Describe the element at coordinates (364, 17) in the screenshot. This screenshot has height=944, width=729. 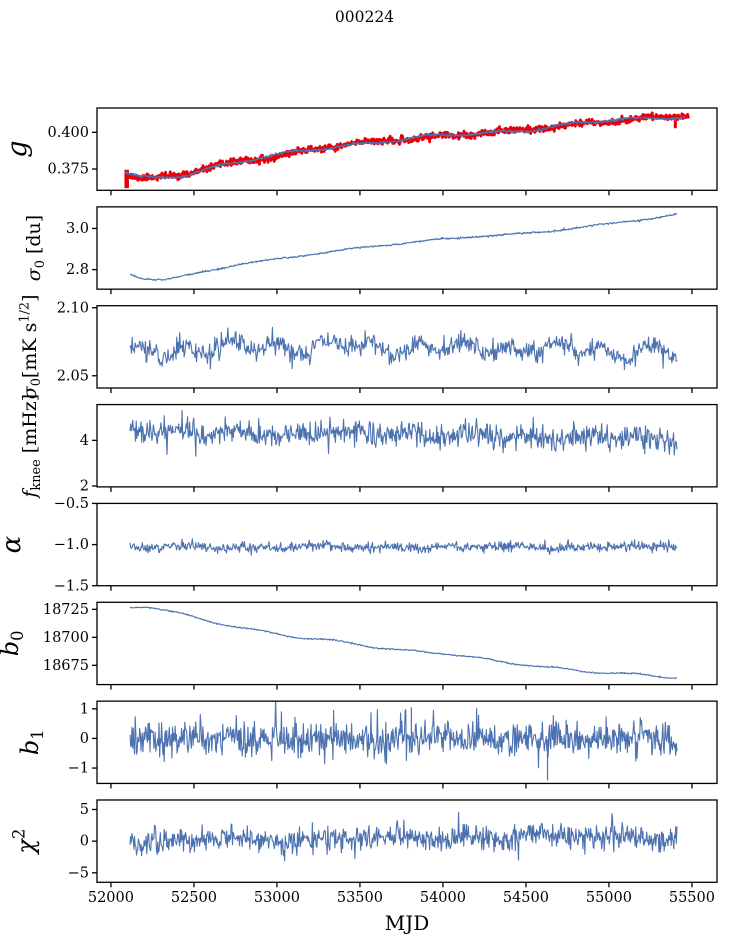
I see `figure-title: 000224` at that location.